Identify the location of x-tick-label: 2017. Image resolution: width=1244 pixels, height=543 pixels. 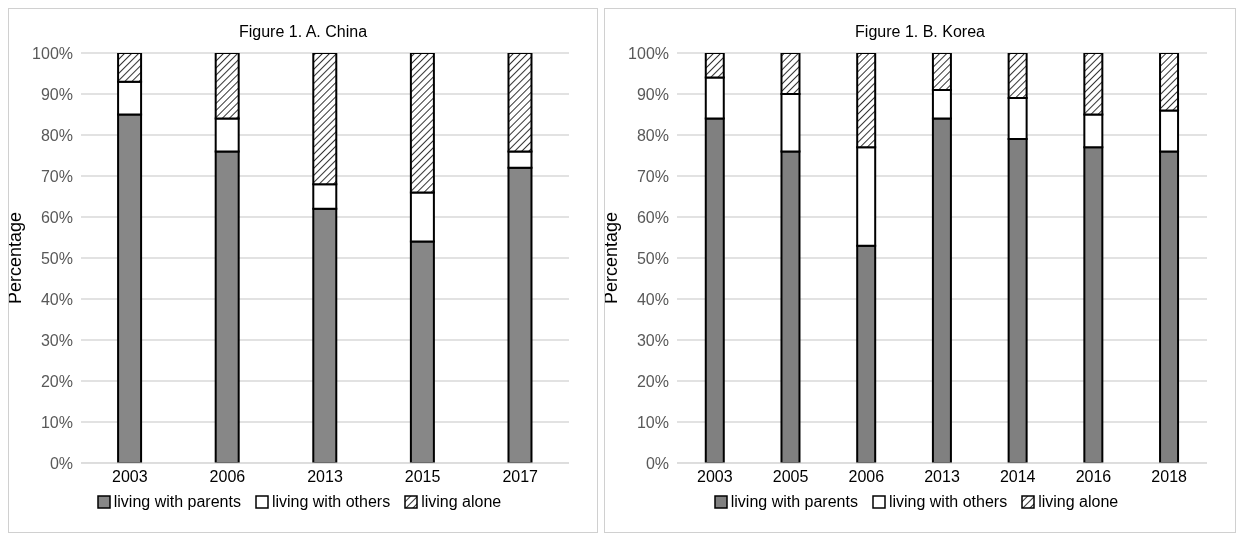
(520, 477).